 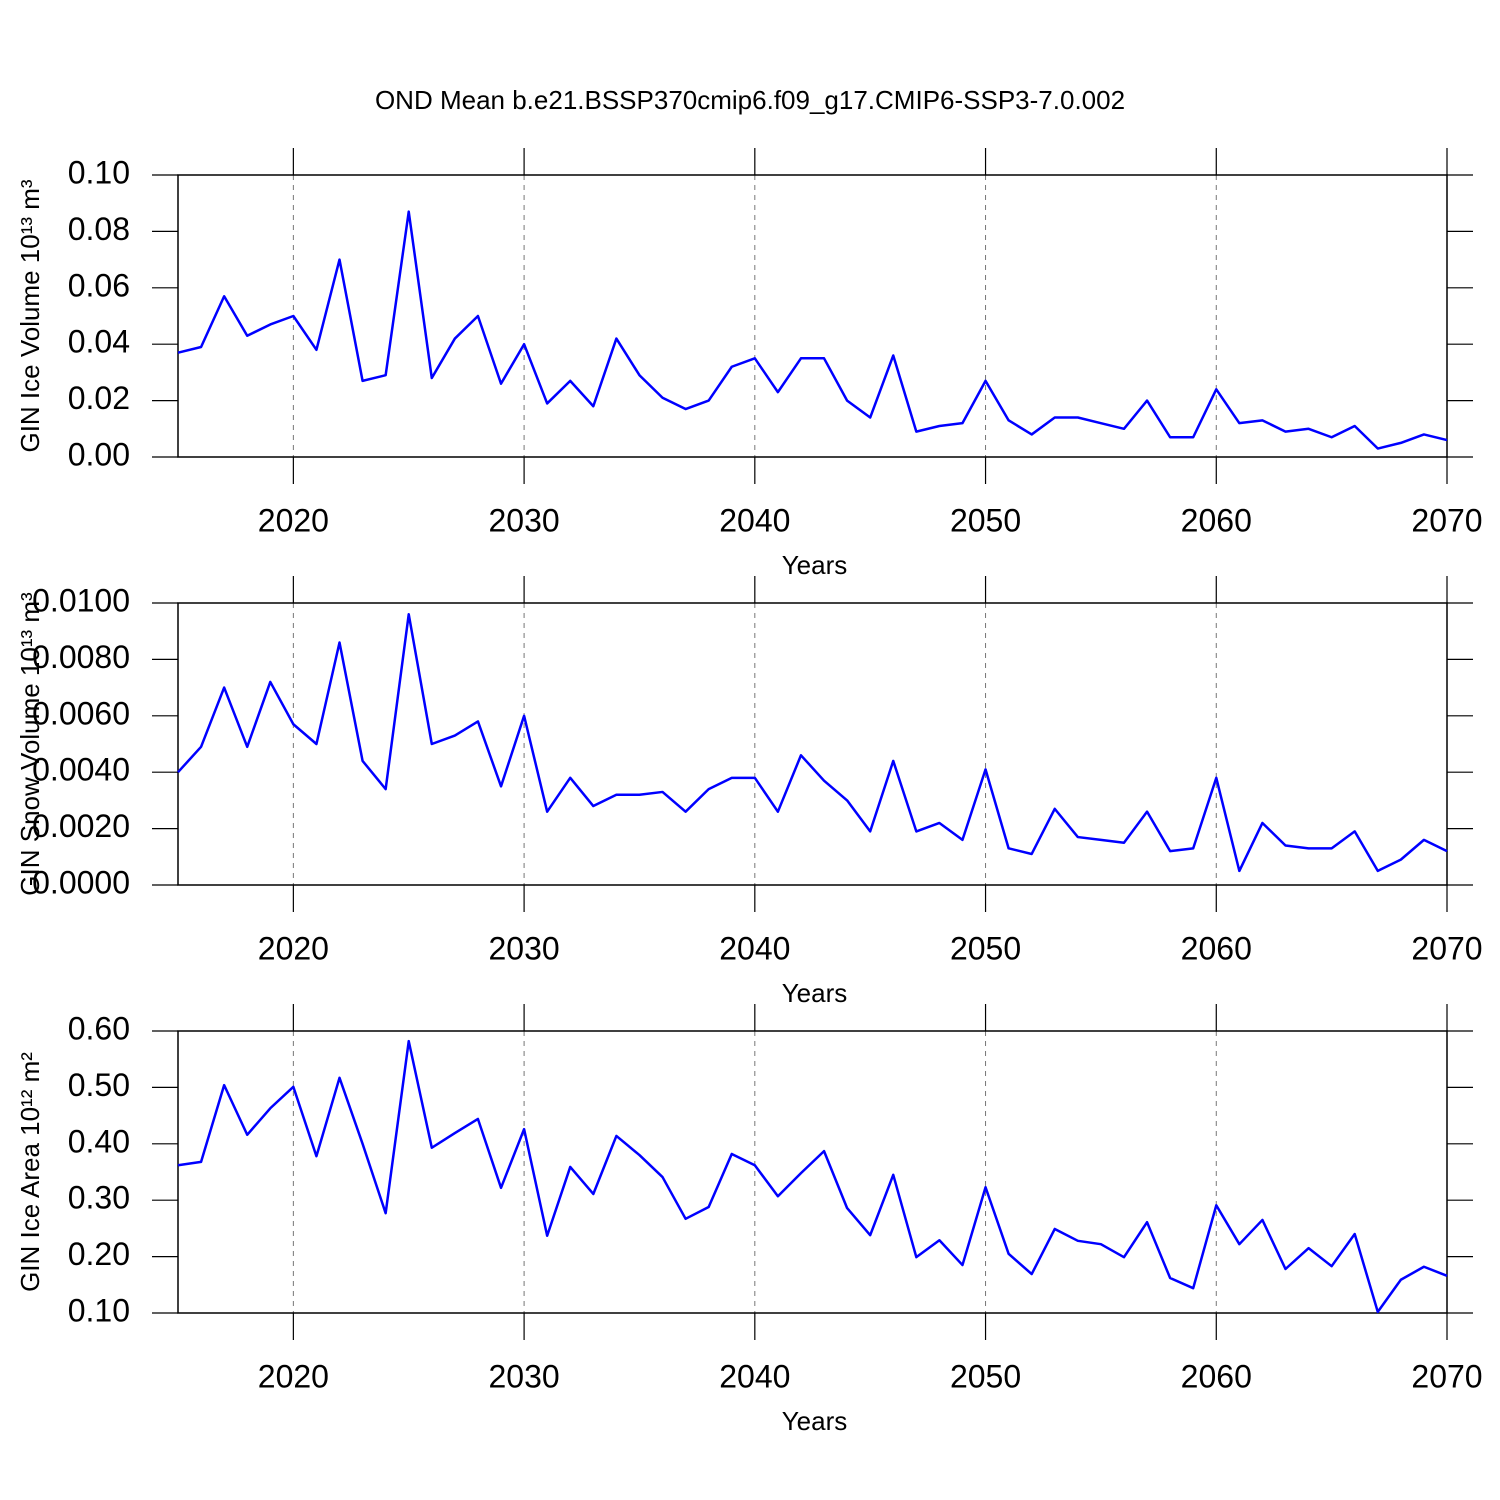 What do you see at coordinates (81, 770) in the screenshot?
I see `y-tick-label: 0.0040` at bounding box center [81, 770].